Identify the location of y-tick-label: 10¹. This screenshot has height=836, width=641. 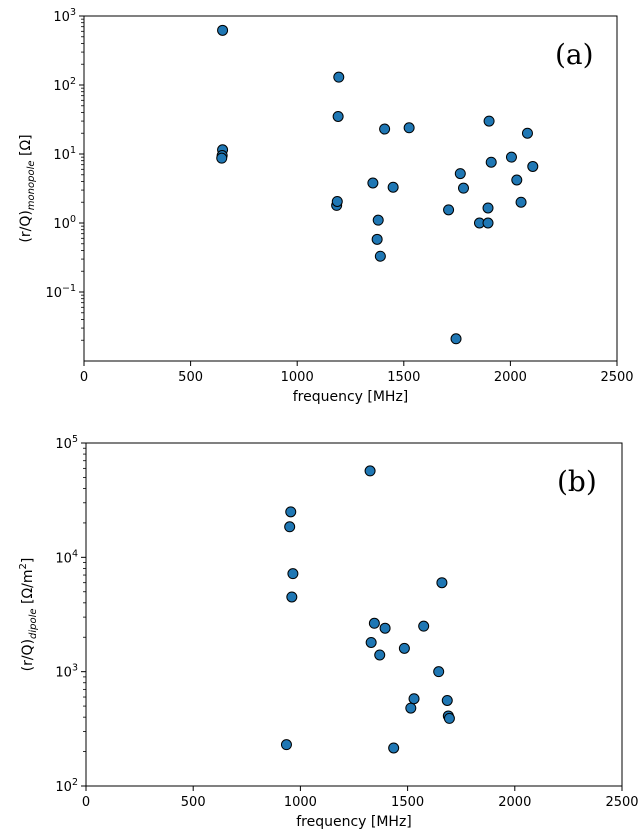
(64, 154).